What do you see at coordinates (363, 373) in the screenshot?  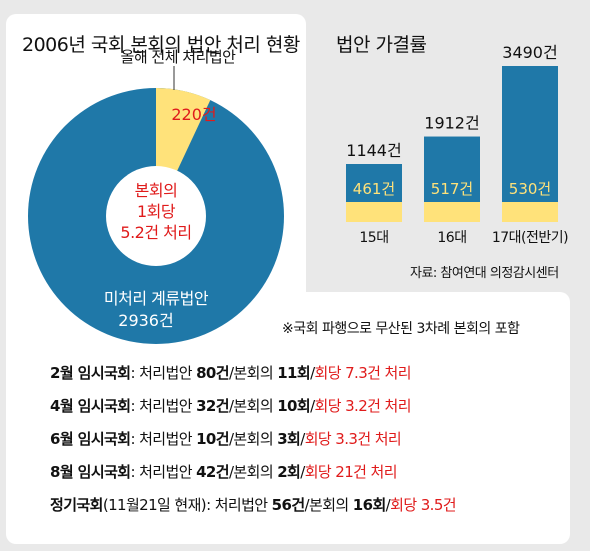 I see `session-avg: 회당 7.3건 처리` at bounding box center [363, 373].